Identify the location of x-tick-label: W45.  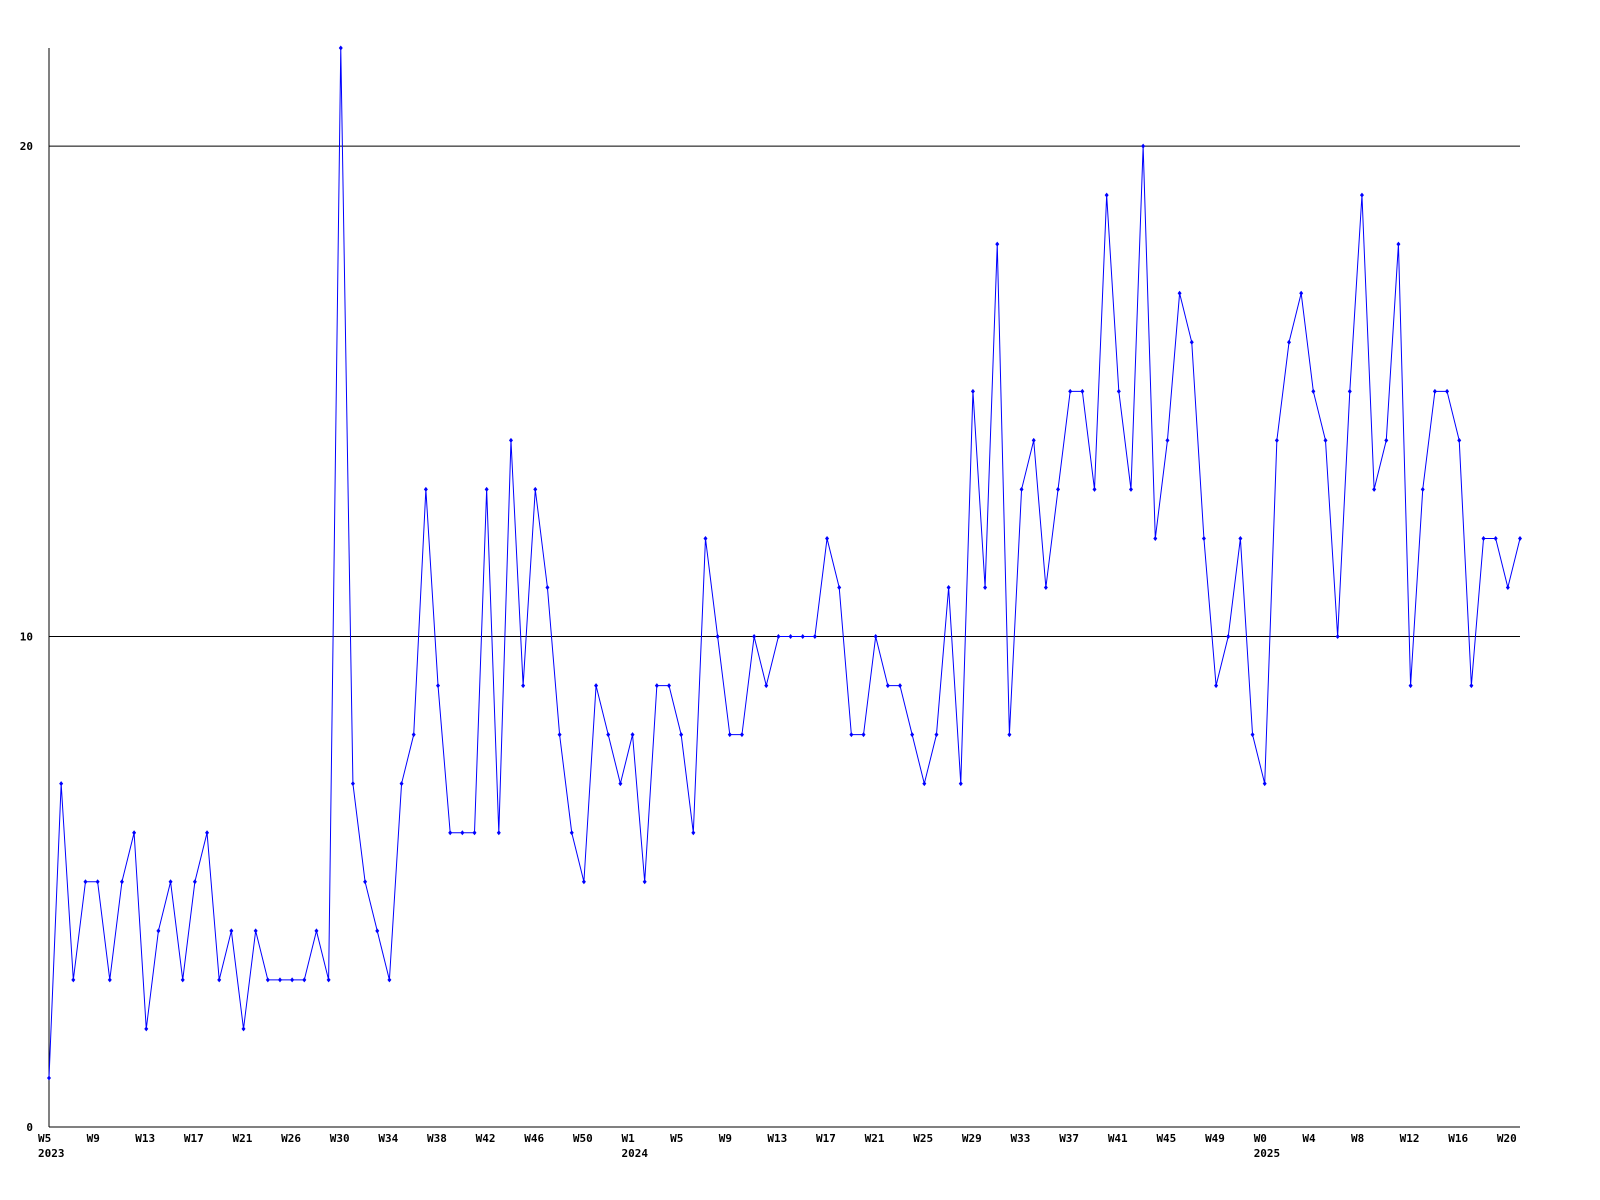
(1166, 1138).